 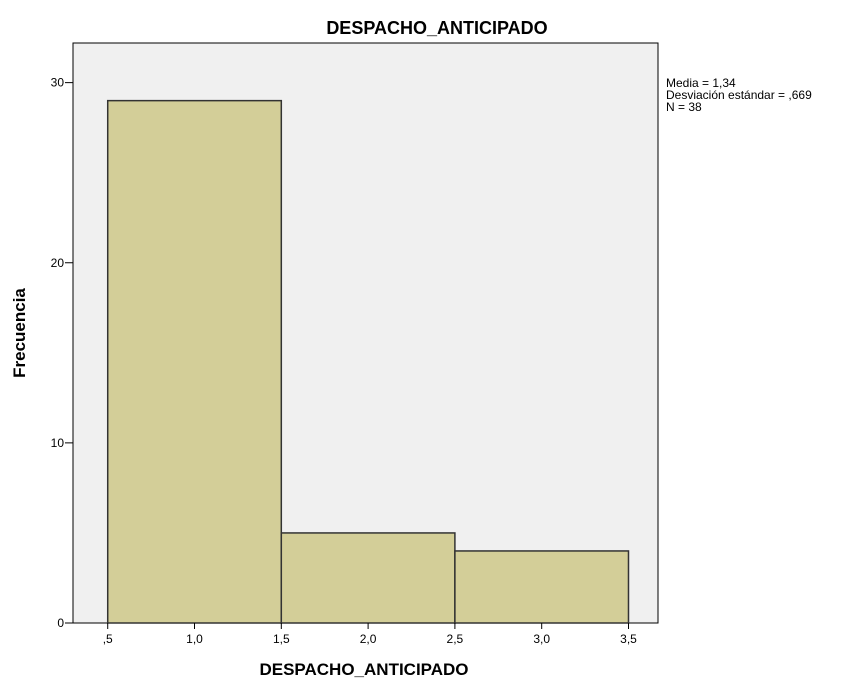 I want to click on x-axis: ,5 1,0 1,5 2,0 2,5 3,0 3,5, so click(x=370, y=634).